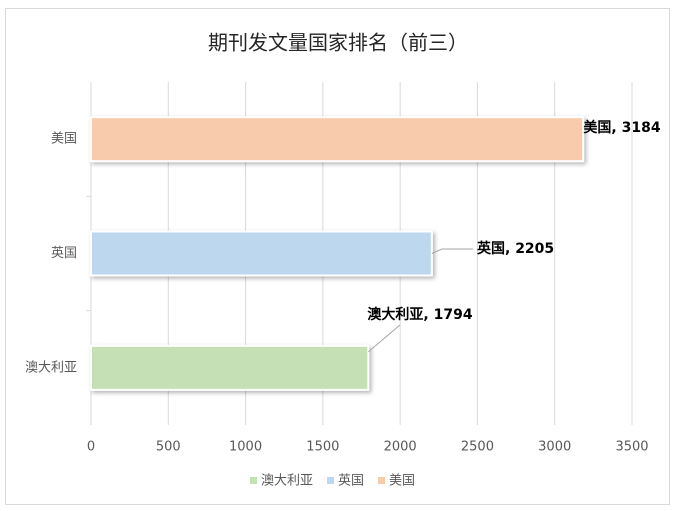 The width and height of the screenshot is (677, 511). What do you see at coordinates (338, 43) in the screenshot?
I see `chart-title: 期刊发文量国家排名（前三）` at bounding box center [338, 43].